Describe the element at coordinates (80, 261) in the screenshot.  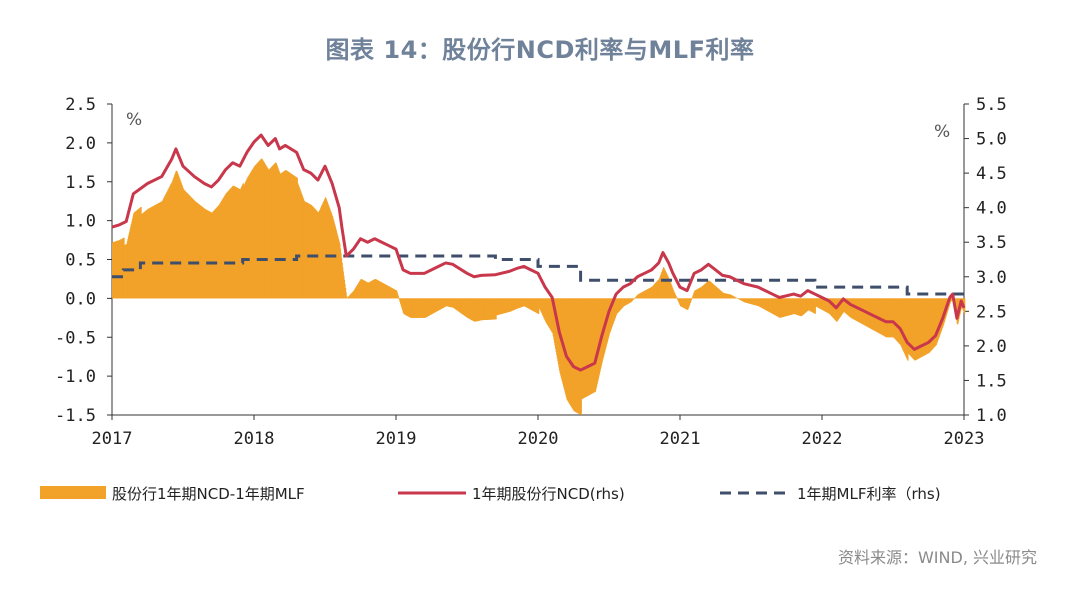
I see `left-tick-label: 0.5` at that location.